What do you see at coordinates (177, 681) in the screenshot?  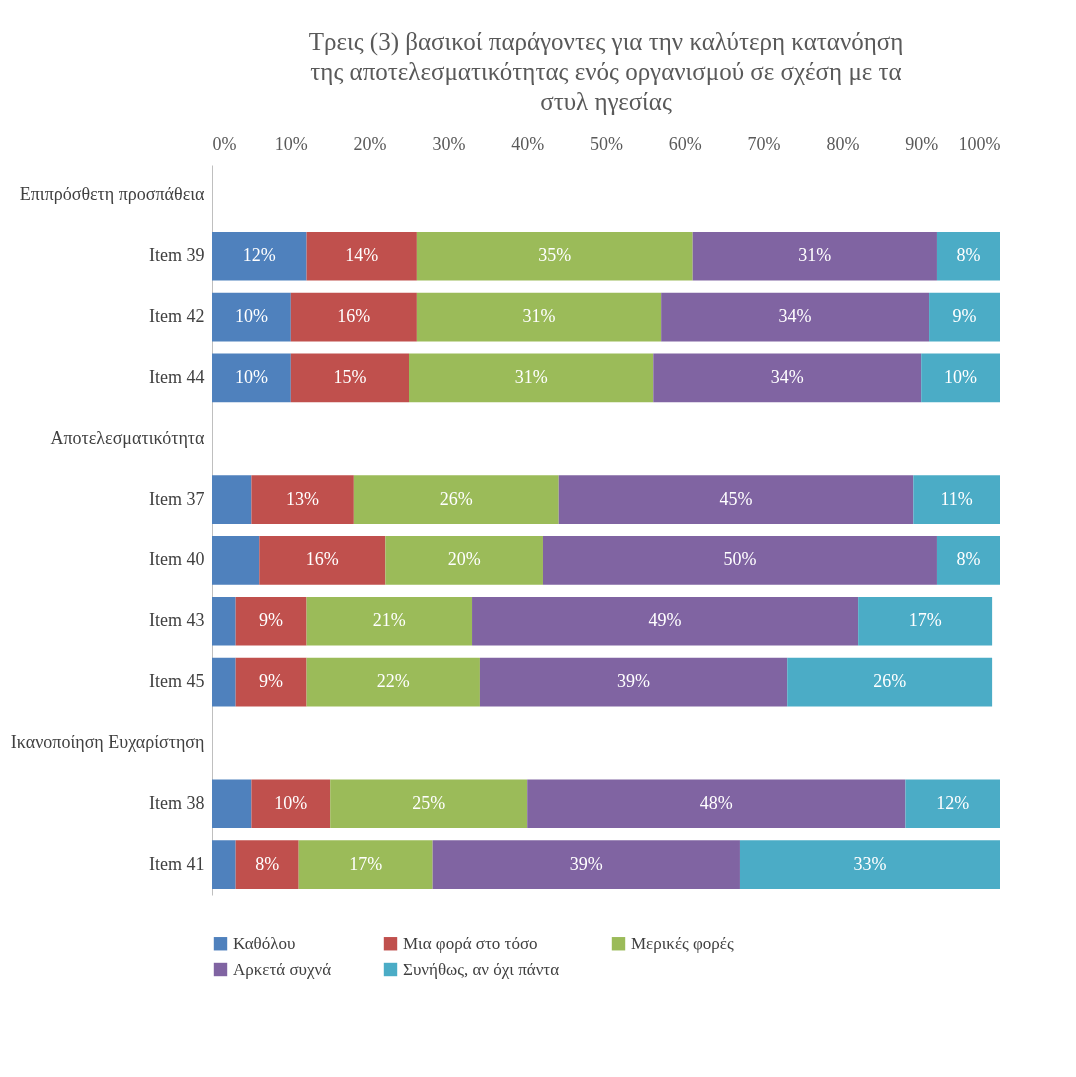 I see `y-tick-label: Item 45` at bounding box center [177, 681].